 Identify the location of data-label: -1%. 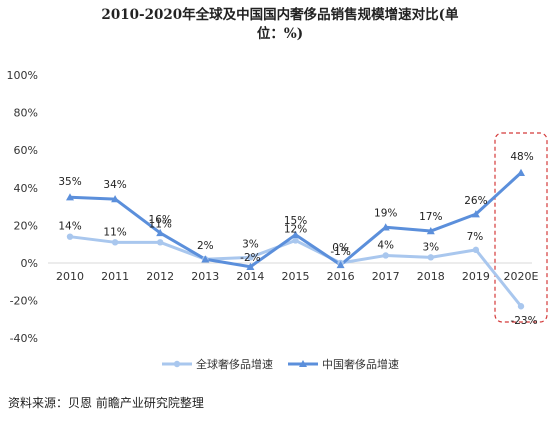
(340, 252).